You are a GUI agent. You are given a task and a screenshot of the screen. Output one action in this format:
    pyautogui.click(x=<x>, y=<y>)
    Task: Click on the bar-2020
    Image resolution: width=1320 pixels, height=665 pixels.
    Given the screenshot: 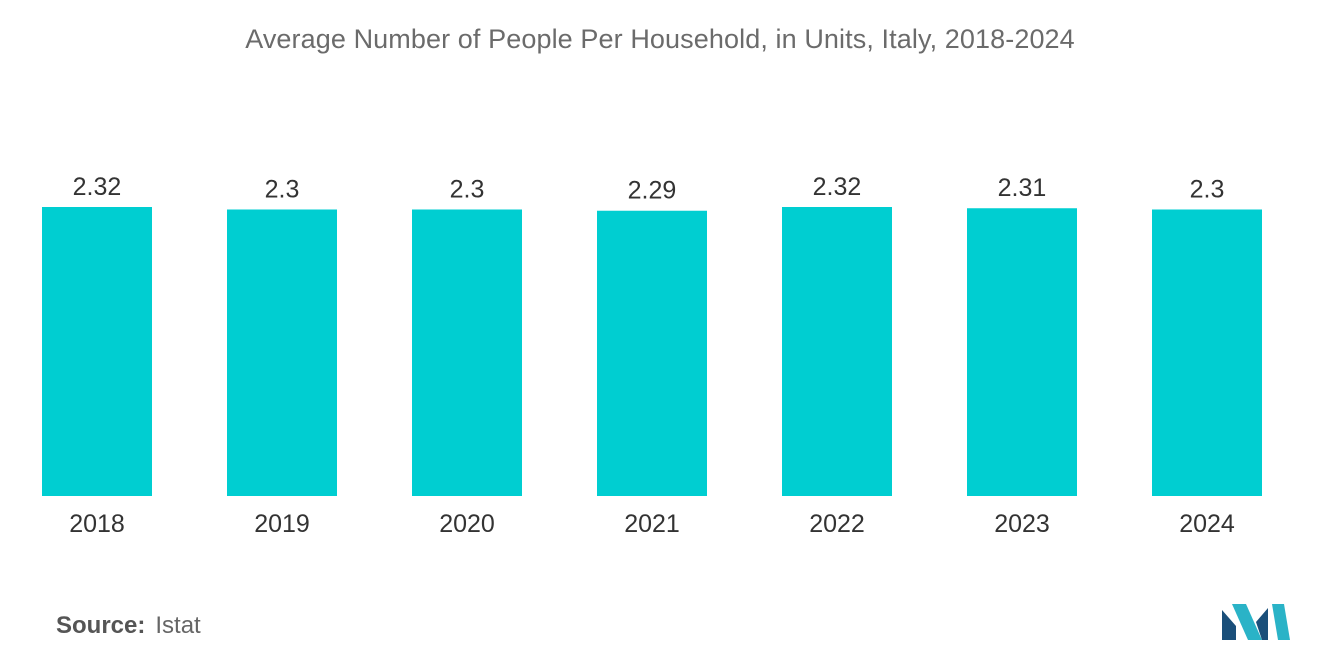 What is the action you would take?
    pyautogui.click(x=467, y=352)
    